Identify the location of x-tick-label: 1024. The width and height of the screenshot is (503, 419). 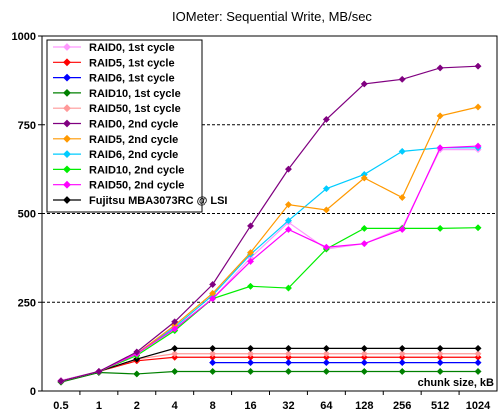
(478, 406).